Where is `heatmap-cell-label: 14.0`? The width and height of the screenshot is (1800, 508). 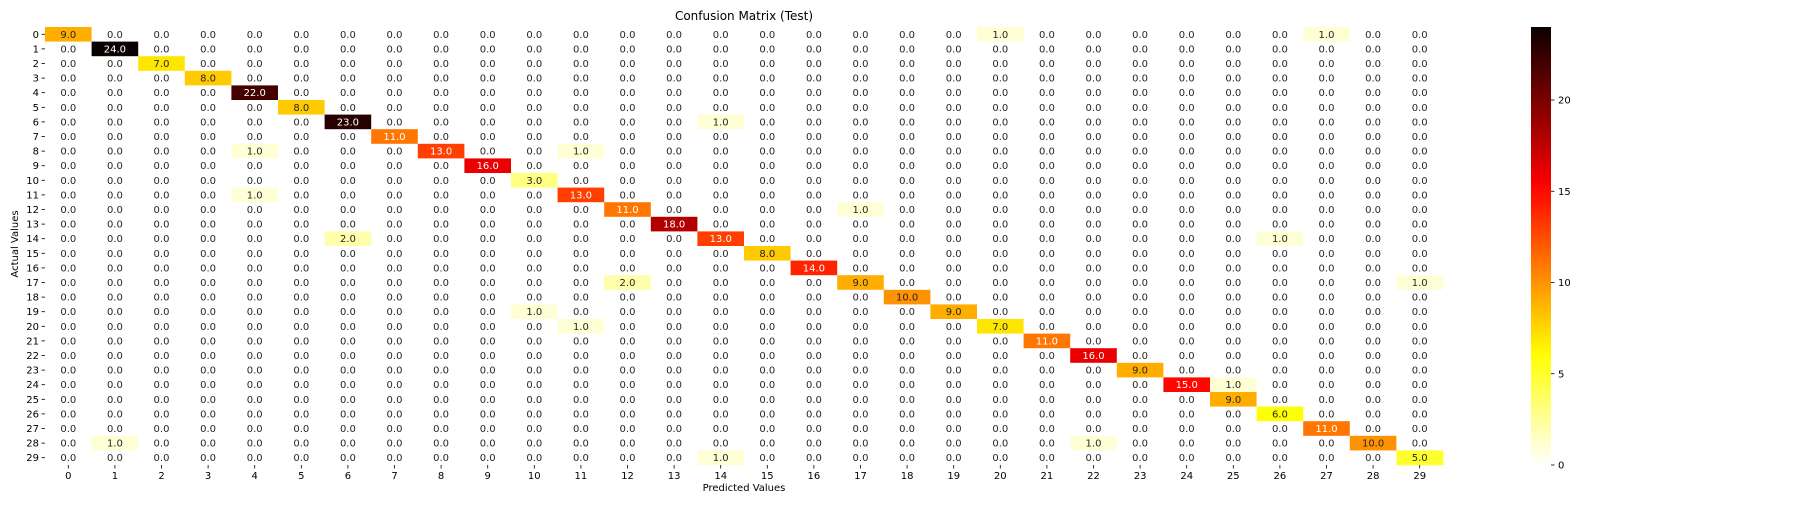
heatmap-cell-label: 14.0 is located at coordinates (814, 268).